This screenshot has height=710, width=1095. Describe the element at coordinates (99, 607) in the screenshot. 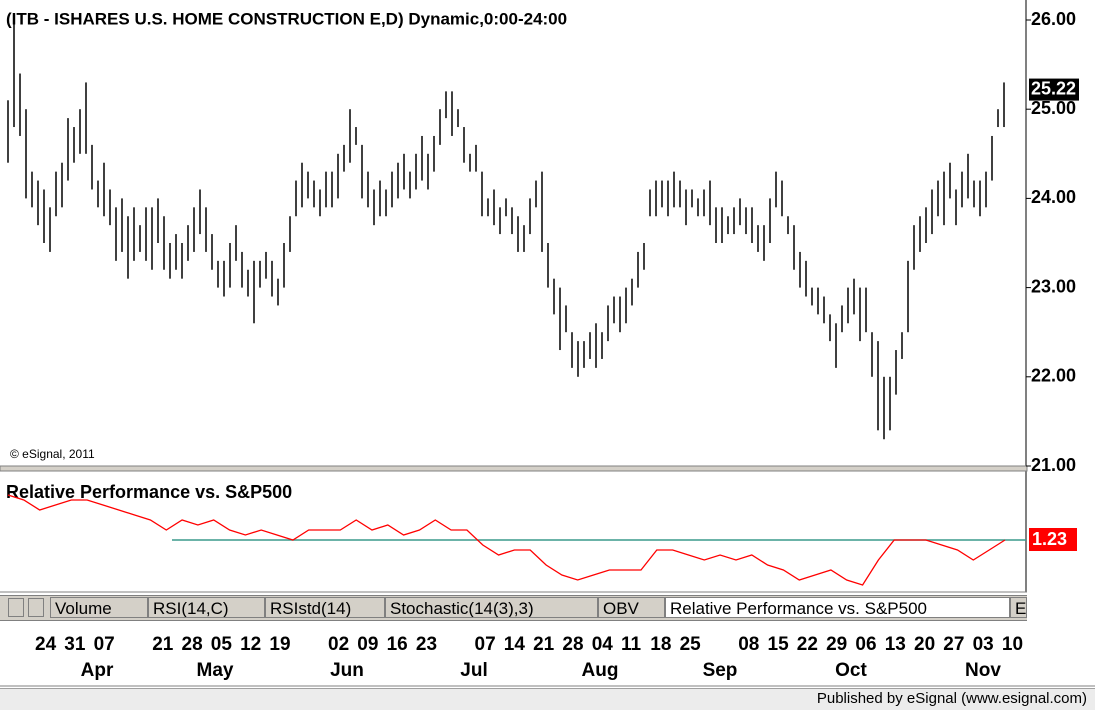

I see `tab: Volume` at that location.